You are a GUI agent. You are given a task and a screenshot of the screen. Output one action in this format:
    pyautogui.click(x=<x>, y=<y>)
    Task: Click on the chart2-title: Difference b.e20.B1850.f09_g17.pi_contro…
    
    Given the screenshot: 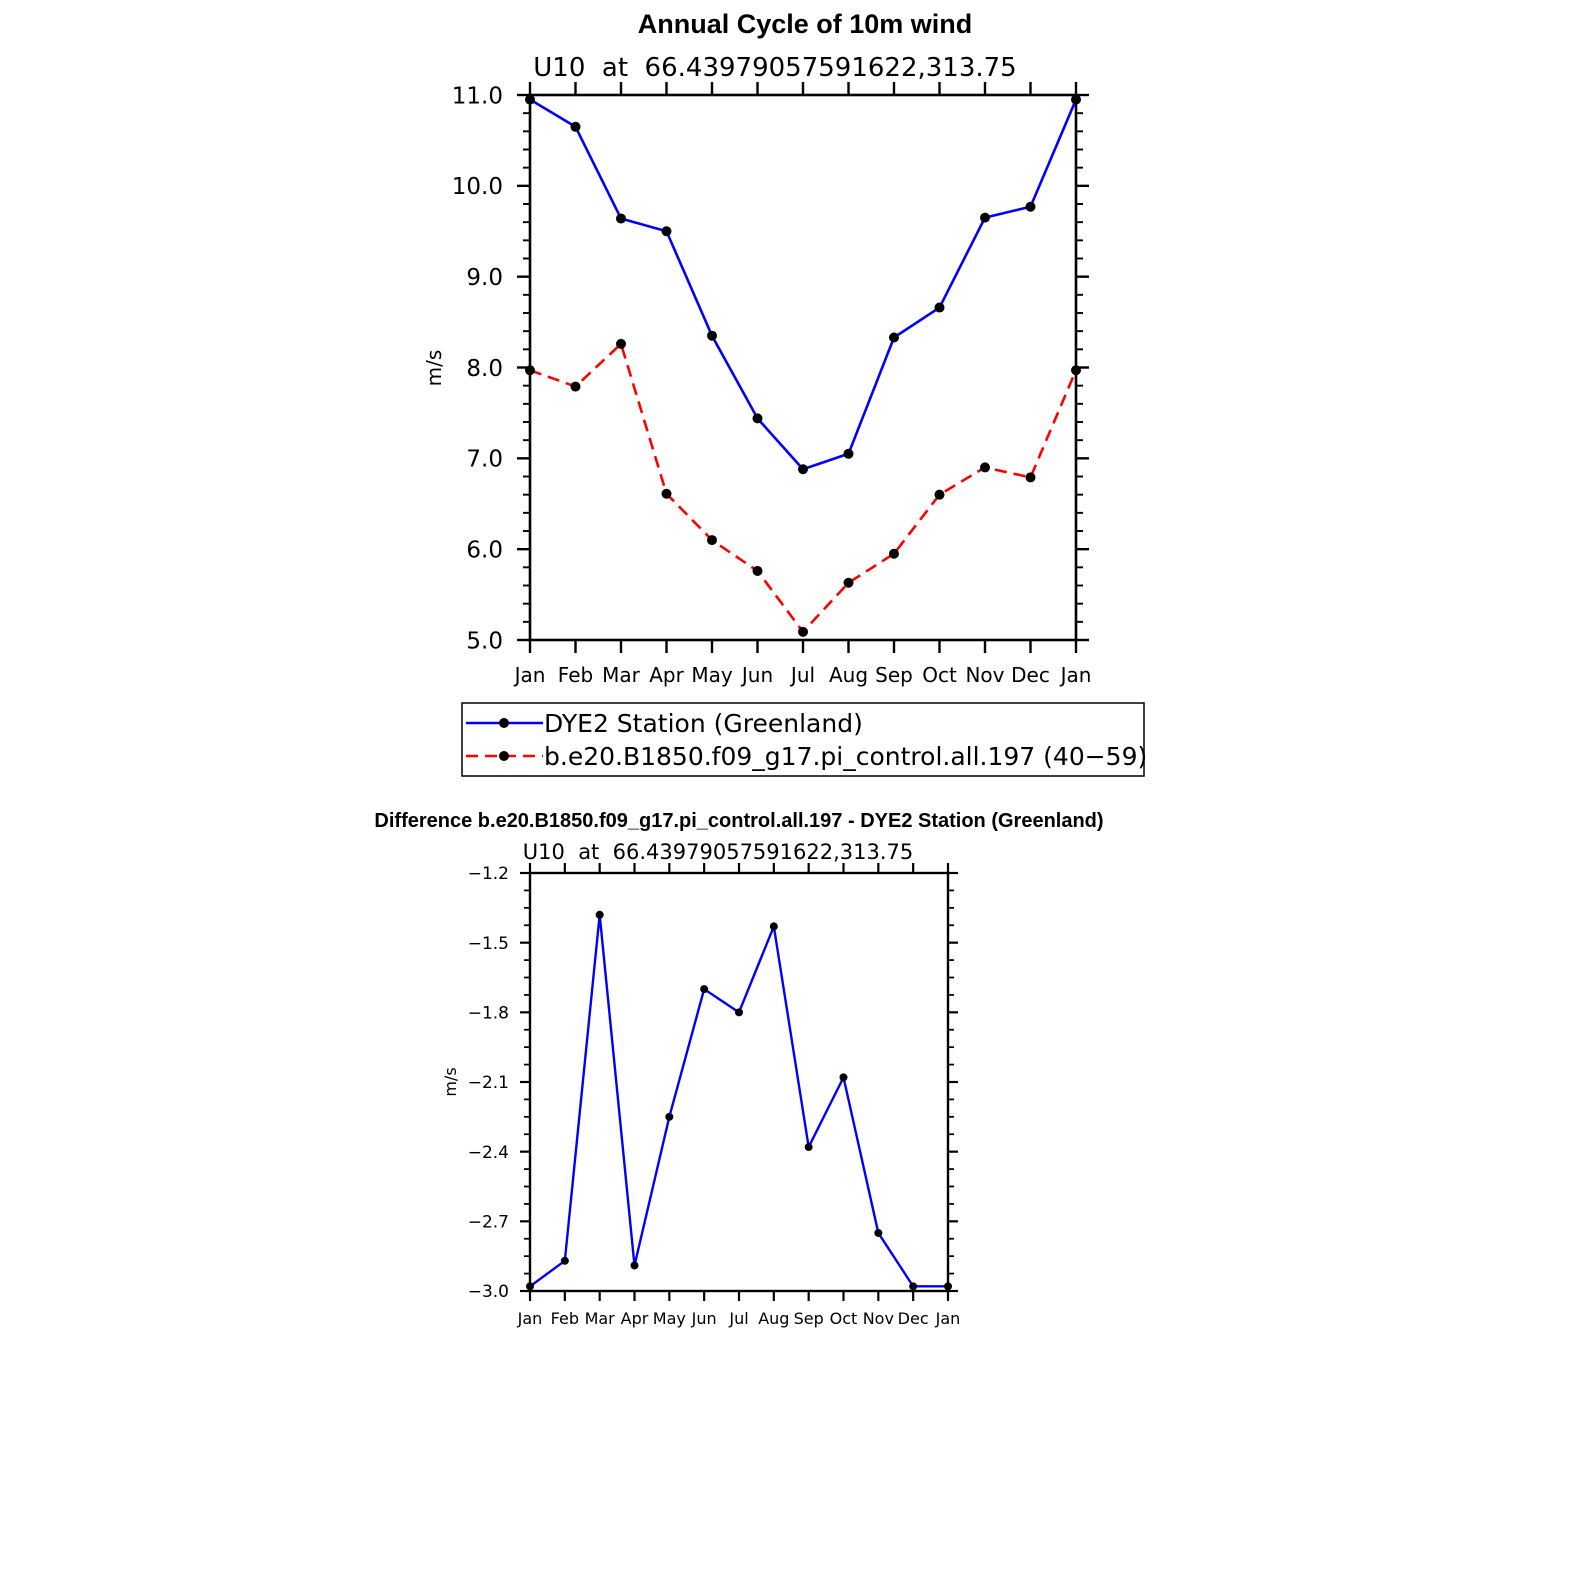 What is the action you would take?
    pyautogui.click(x=738, y=821)
    